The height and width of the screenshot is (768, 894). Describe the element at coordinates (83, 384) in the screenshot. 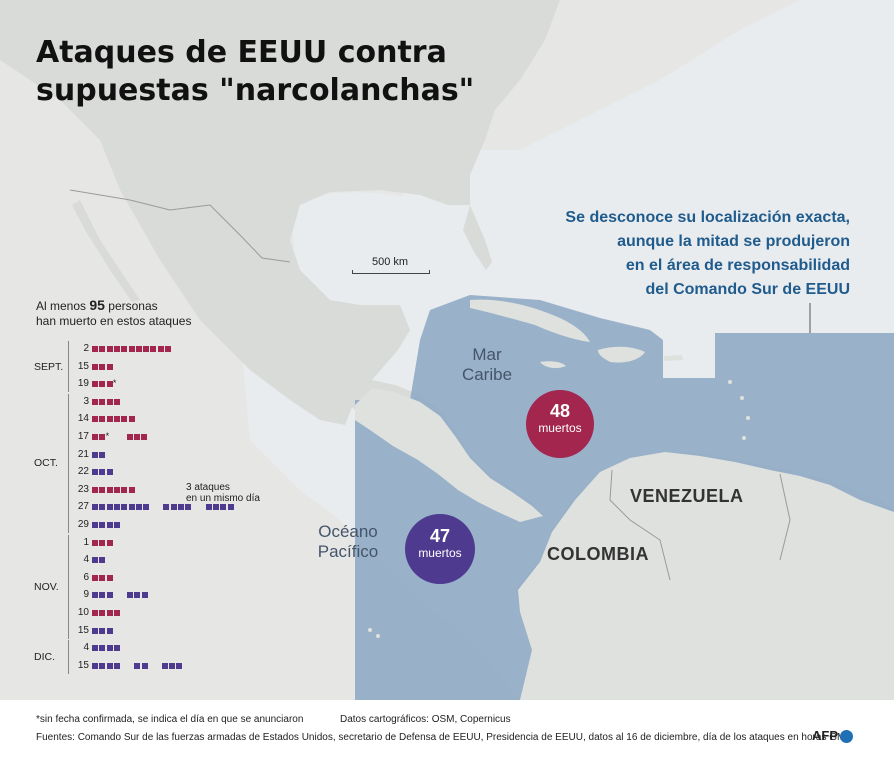

I see `day-label: 19` at that location.